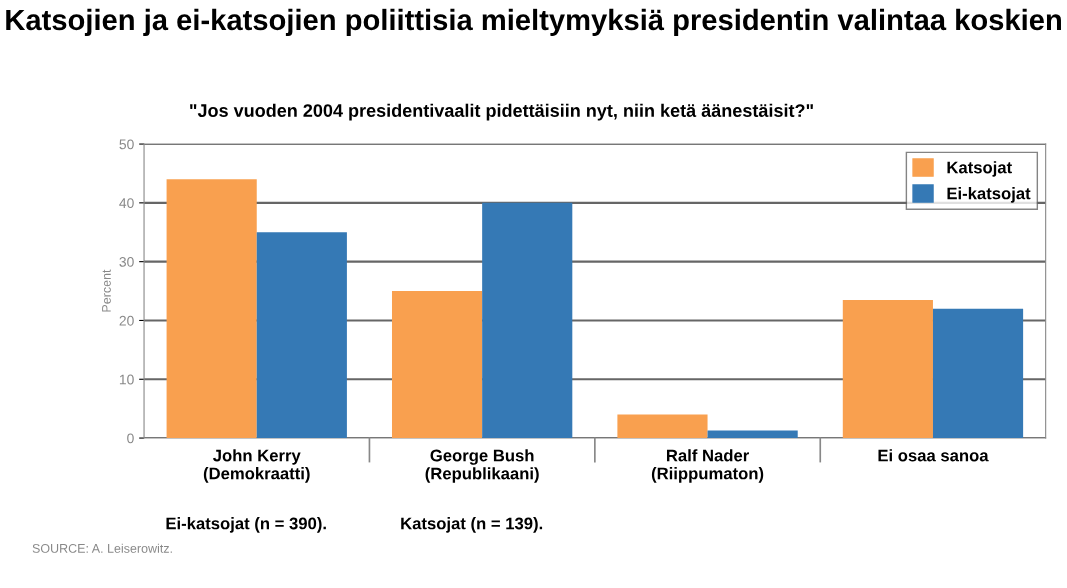  What do you see at coordinates (501, 112) in the screenshot?
I see `chart-subtitle: "Jos vuoden 2004 presidentivaalit pidettäisiin nyt, niin ketä äänestäisit?"` at bounding box center [501, 112].